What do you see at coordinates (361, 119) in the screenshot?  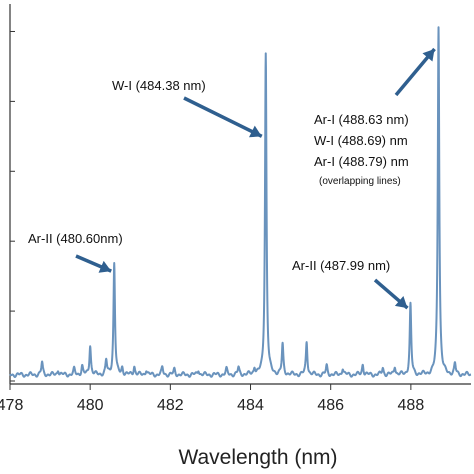 I see `annotation-ar-i-488-63: Ar-I (488.63 nm)` at bounding box center [361, 119].